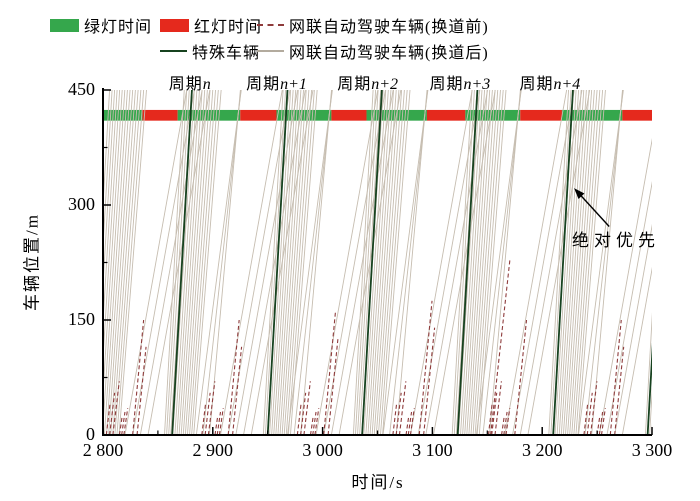  What do you see at coordinates (616, 240) in the screenshot?
I see `annotation-absolute-priority: 绝对优先` at bounding box center [616, 240].